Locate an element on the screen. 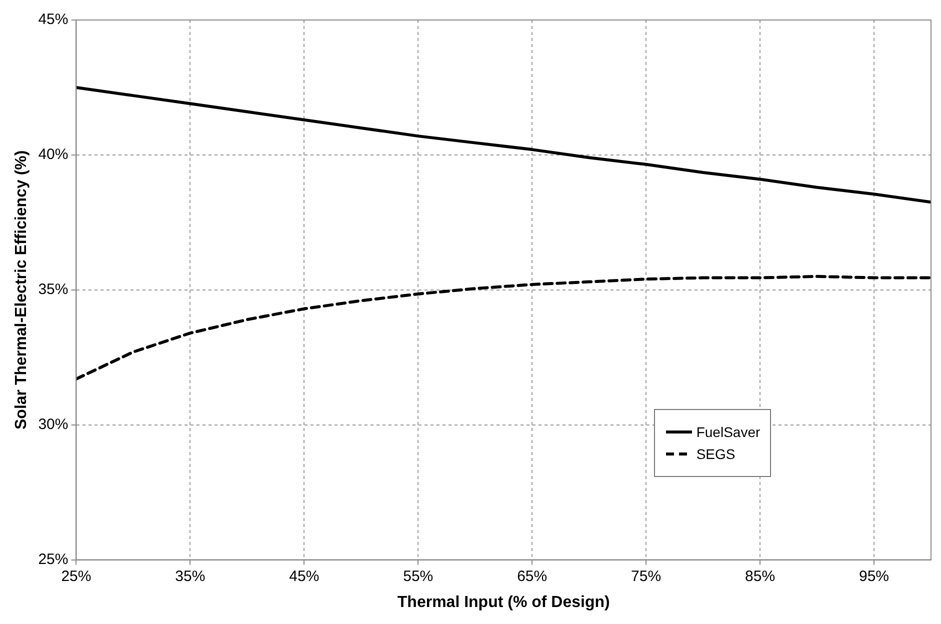  y-axis-title: Solar Thermal-Electric Efficiency (%) is located at coordinates (21, 290).